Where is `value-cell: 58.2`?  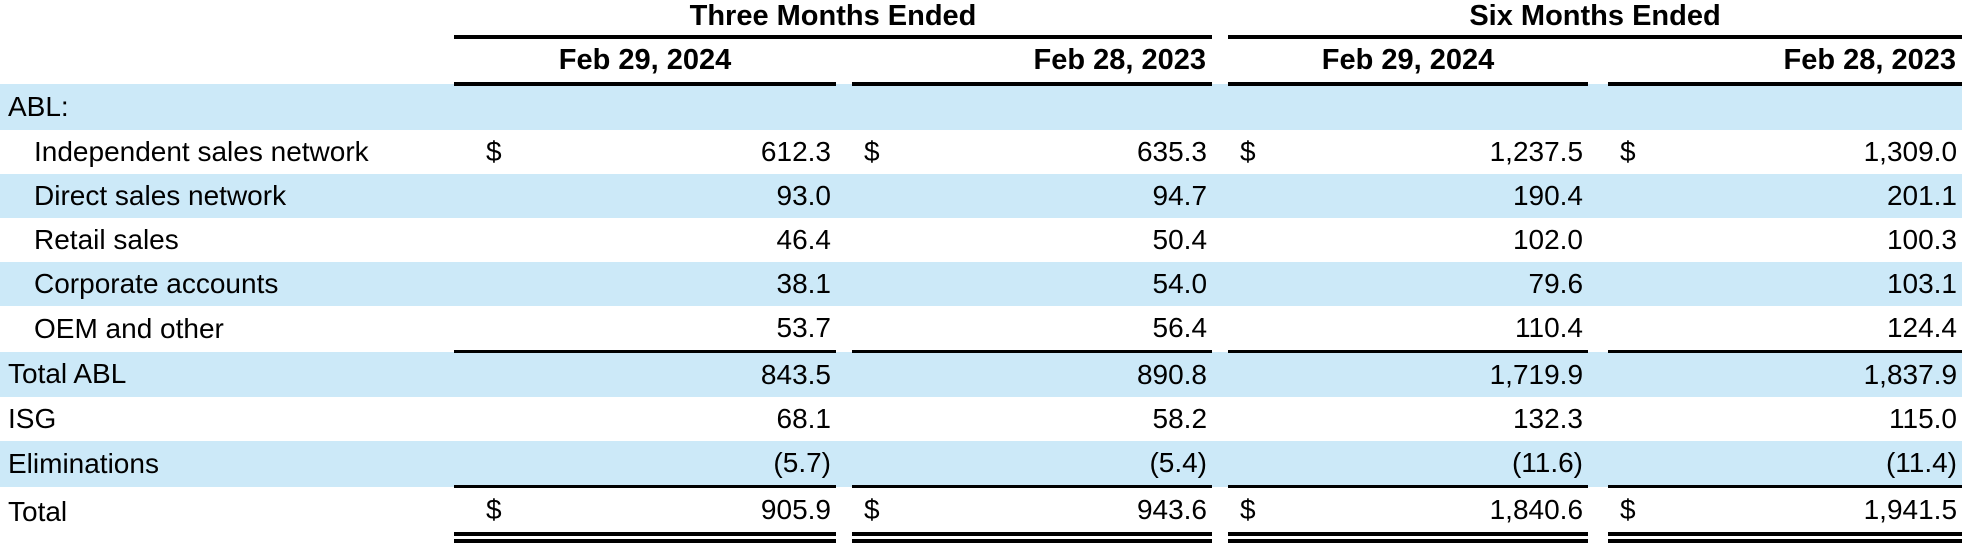
value-cell: 58.2 is located at coordinates (1032, 419).